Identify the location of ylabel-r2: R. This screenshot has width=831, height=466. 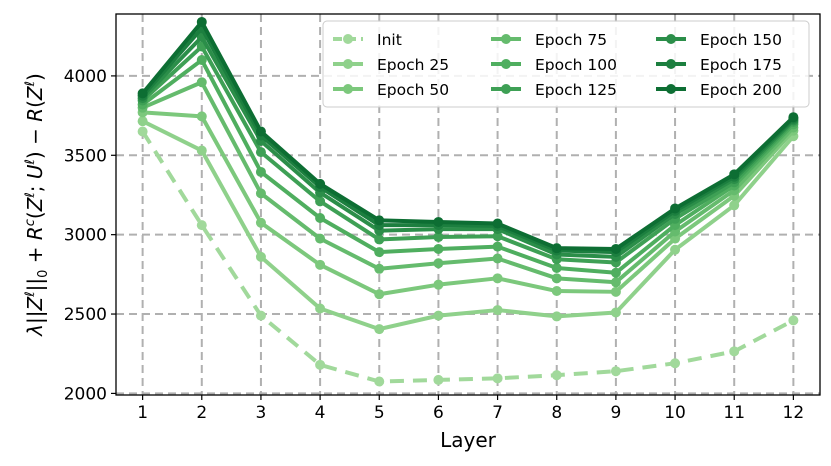
(35, 115).